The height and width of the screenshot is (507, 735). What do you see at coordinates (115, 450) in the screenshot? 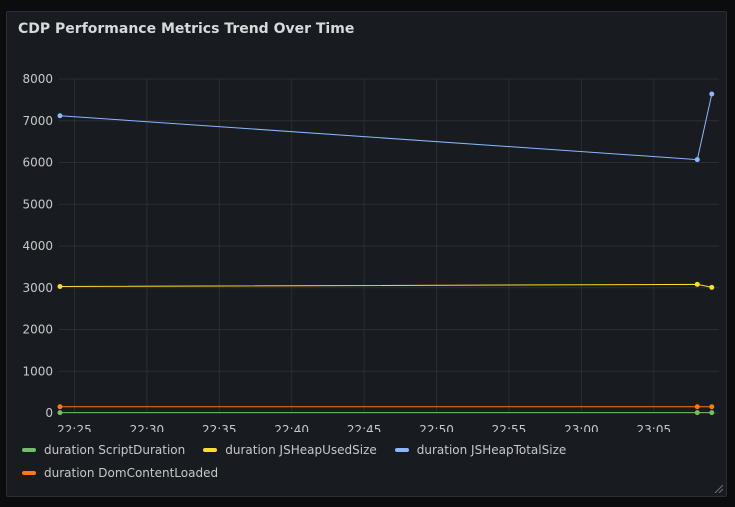
I see `legend-label: duration ScriptDuration` at bounding box center [115, 450].